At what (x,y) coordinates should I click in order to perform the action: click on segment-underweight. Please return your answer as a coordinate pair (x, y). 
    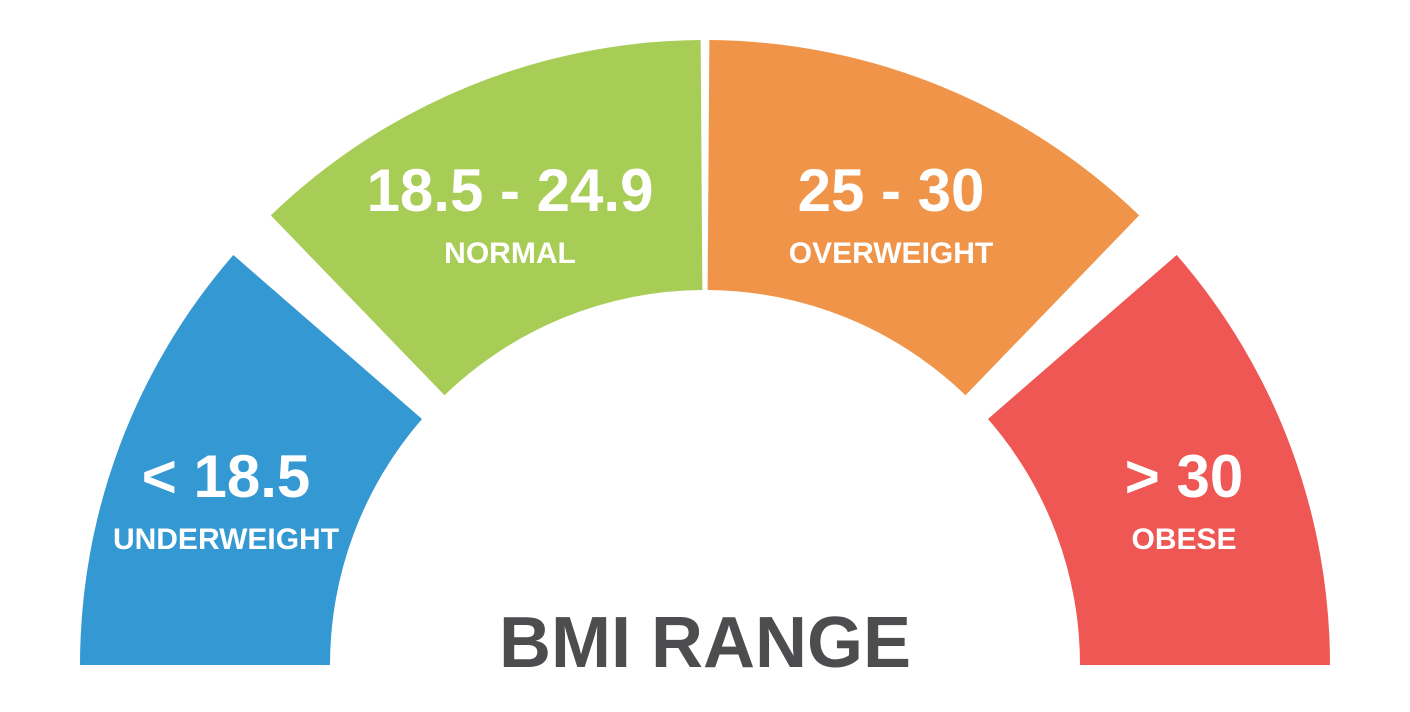
    Looking at the image, I should click on (251, 459).